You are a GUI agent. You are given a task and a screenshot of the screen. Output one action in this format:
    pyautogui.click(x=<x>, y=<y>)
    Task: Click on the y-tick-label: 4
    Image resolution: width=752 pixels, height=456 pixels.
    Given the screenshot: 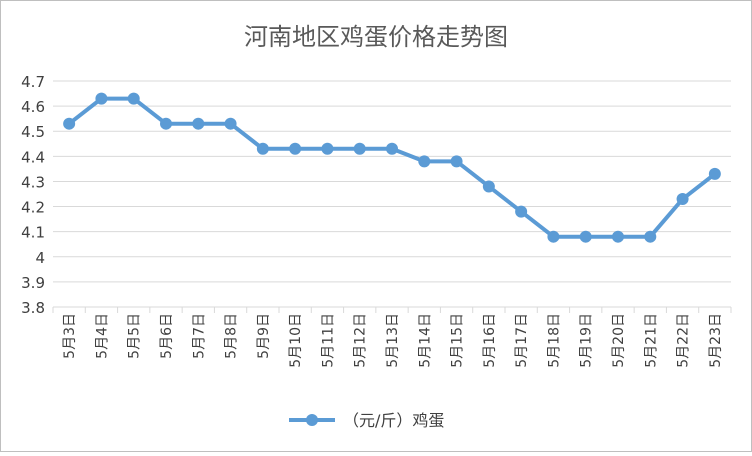 What is the action you would take?
    pyautogui.click(x=40, y=258)
    